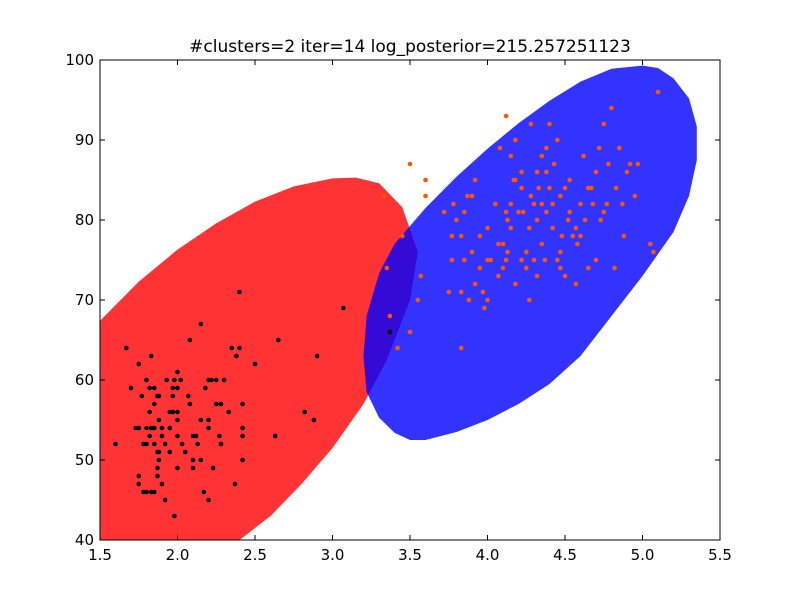  What do you see at coordinates (84, 380) in the screenshot?
I see `y-tick-label: 60` at bounding box center [84, 380].